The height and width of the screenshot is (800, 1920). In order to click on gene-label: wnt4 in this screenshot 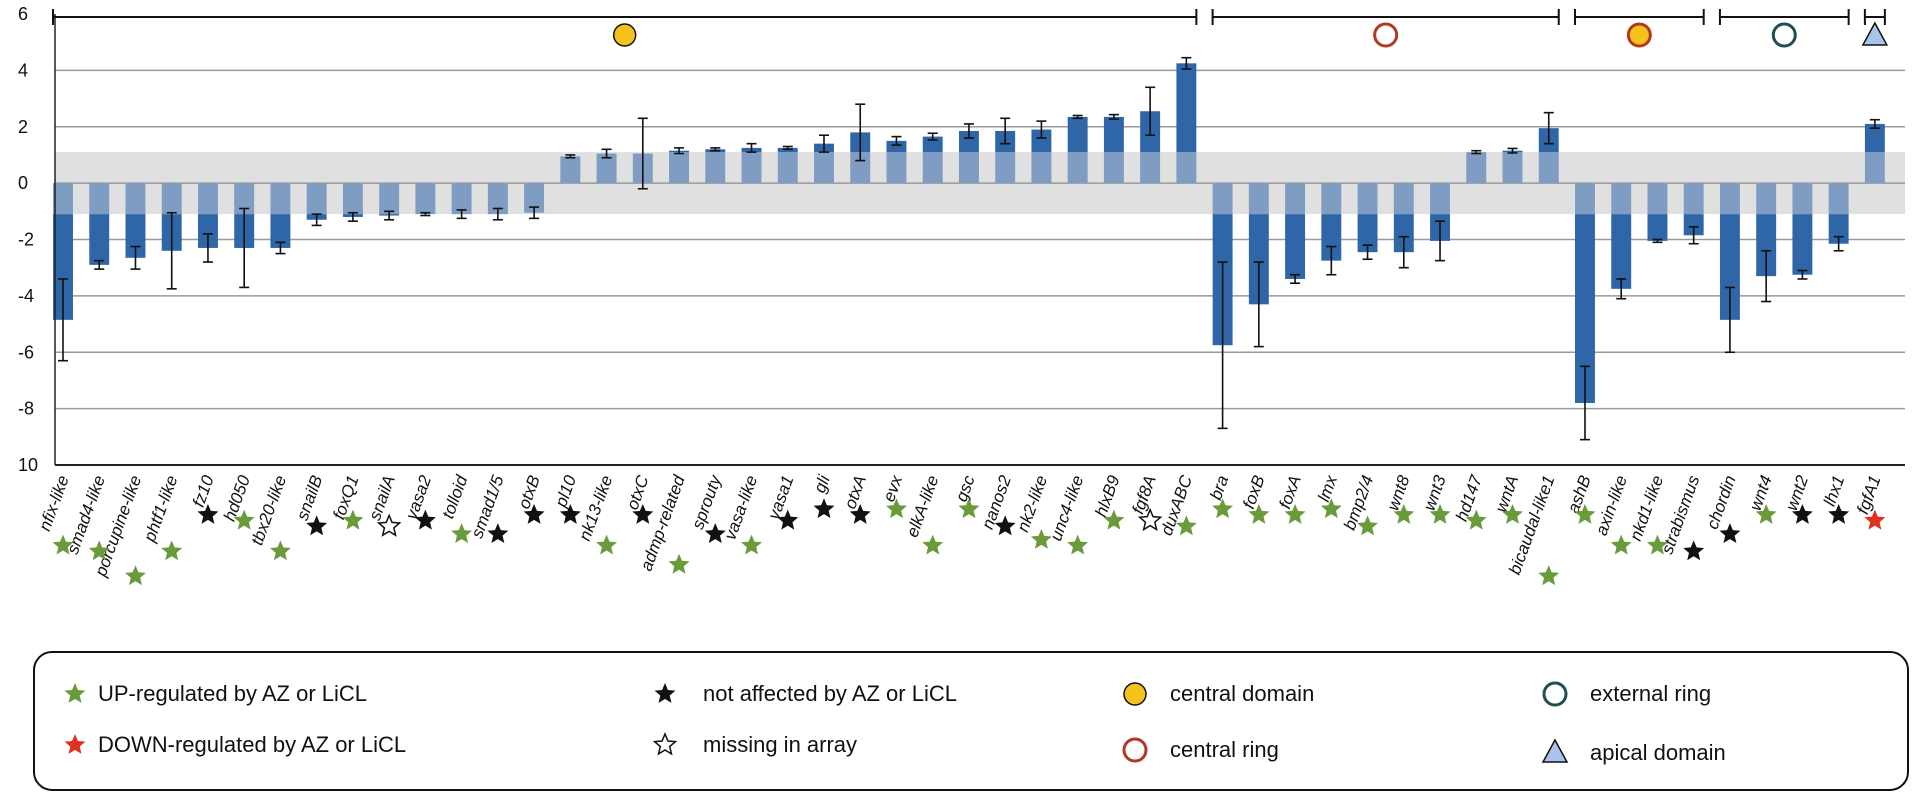, I will do `click(1761, 493)`.